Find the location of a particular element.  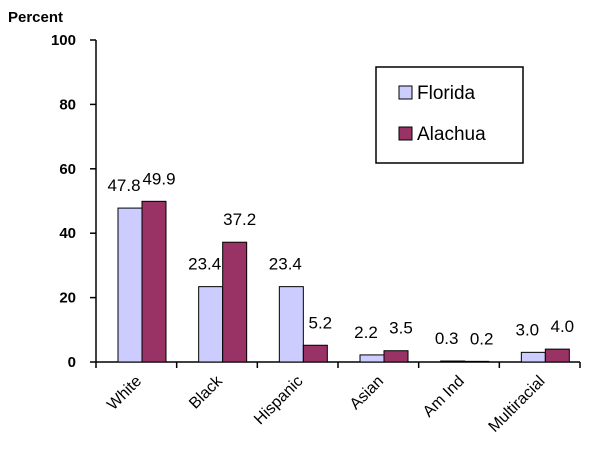

y-tick-label: 100 is located at coordinates (63, 40).